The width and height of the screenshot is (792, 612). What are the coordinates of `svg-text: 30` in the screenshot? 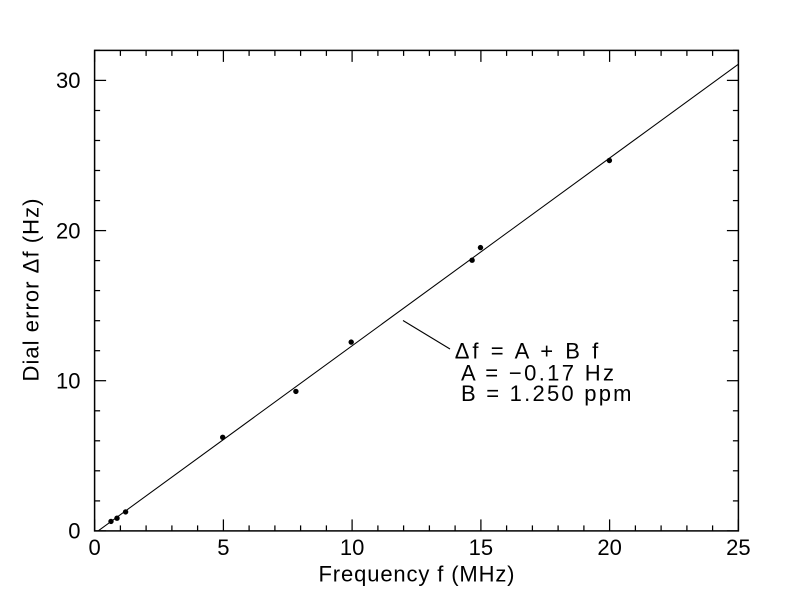 It's located at (68, 80).